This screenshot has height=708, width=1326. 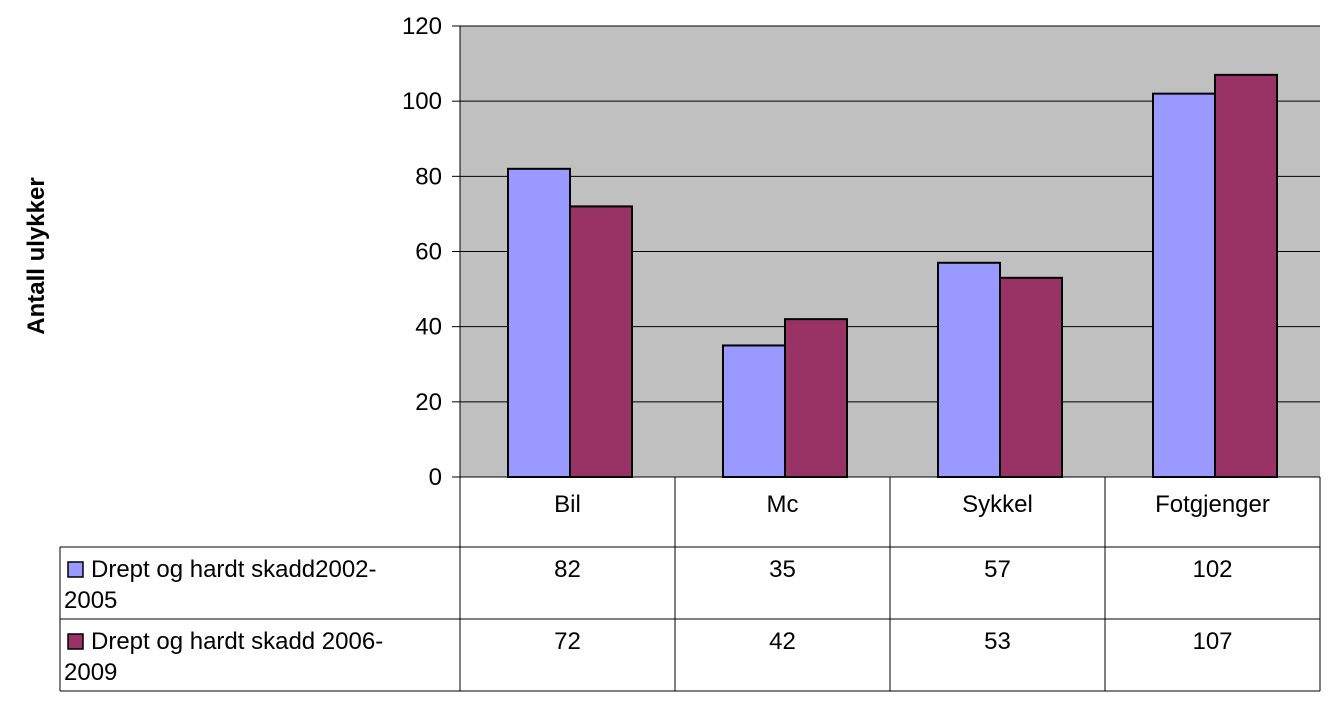 What do you see at coordinates (567, 504) in the screenshot?
I see `x-tick-label: Bil` at bounding box center [567, 504].